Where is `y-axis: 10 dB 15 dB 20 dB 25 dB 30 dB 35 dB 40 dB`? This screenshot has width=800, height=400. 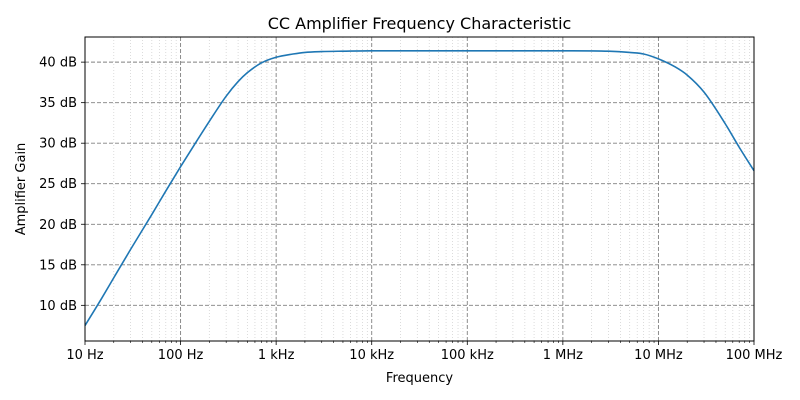
y-axis: 10 dB 15 dB 20 dB 25 dB 30 dB 35 dB 40 dB is located at coordinates (62, 185).